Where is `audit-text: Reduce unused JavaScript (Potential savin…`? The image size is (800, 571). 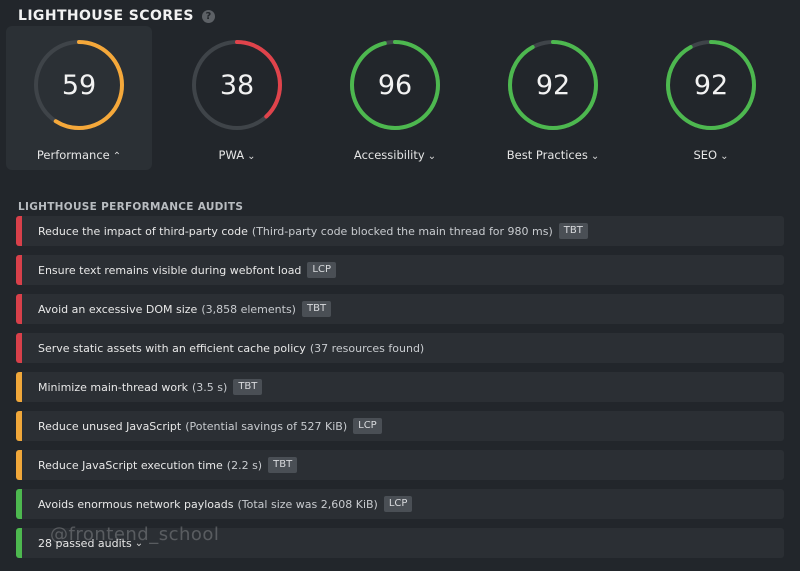
audit-text: Reduce unused JavaScript (Potential savin… is located at coordinates (210, 426).